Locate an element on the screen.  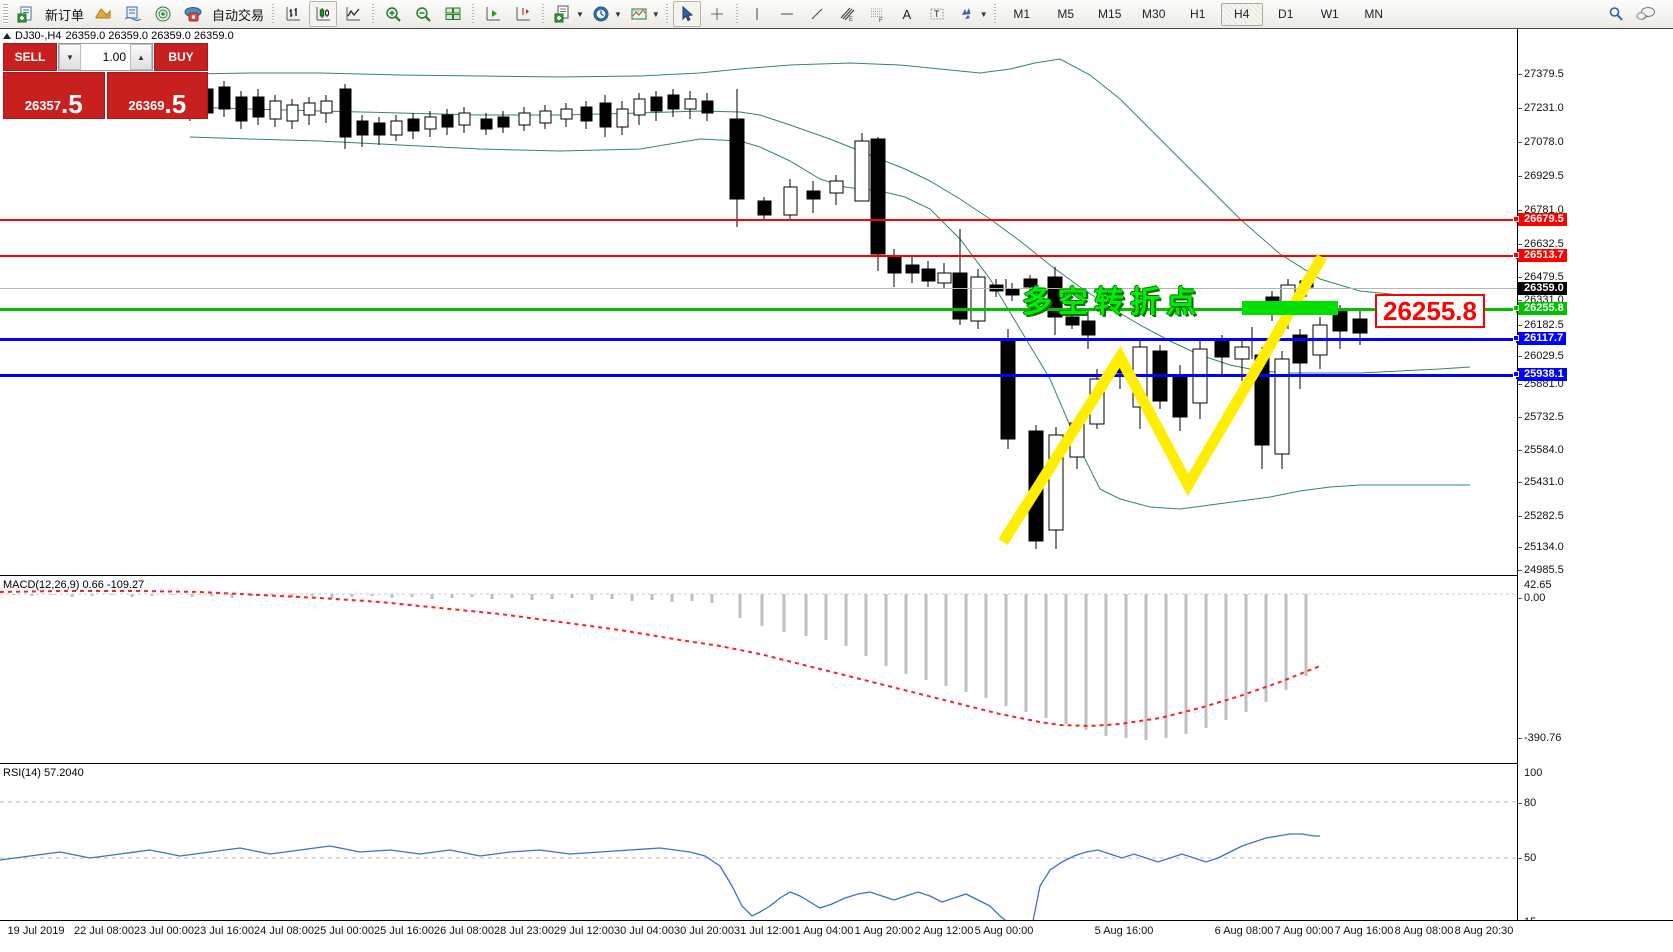
price-tick: 24985.5 is located at coordinates (1541, 570).